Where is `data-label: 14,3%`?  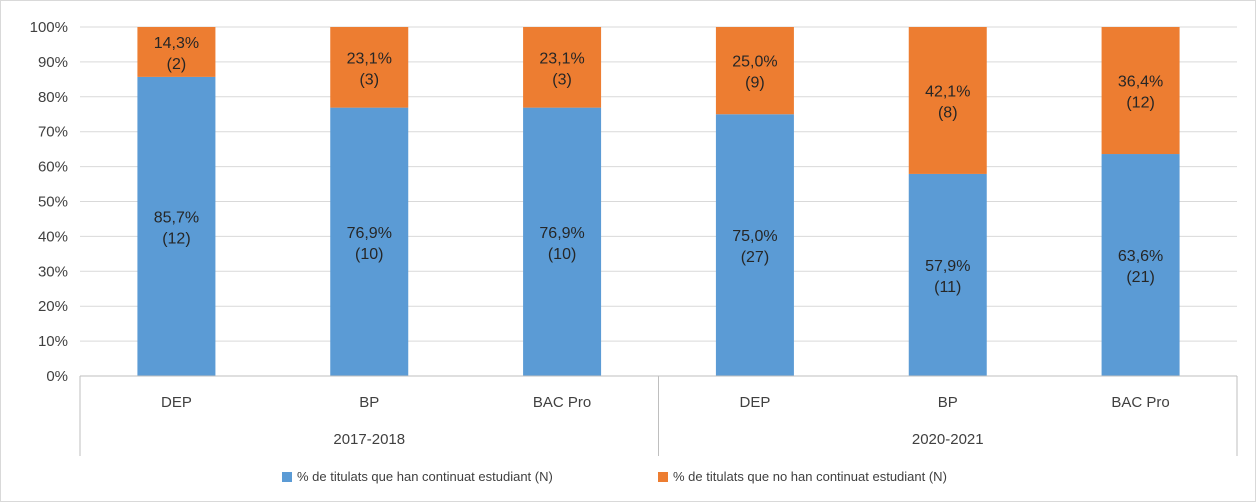
data-label: 14,3% is located at coordinates (176, 43).